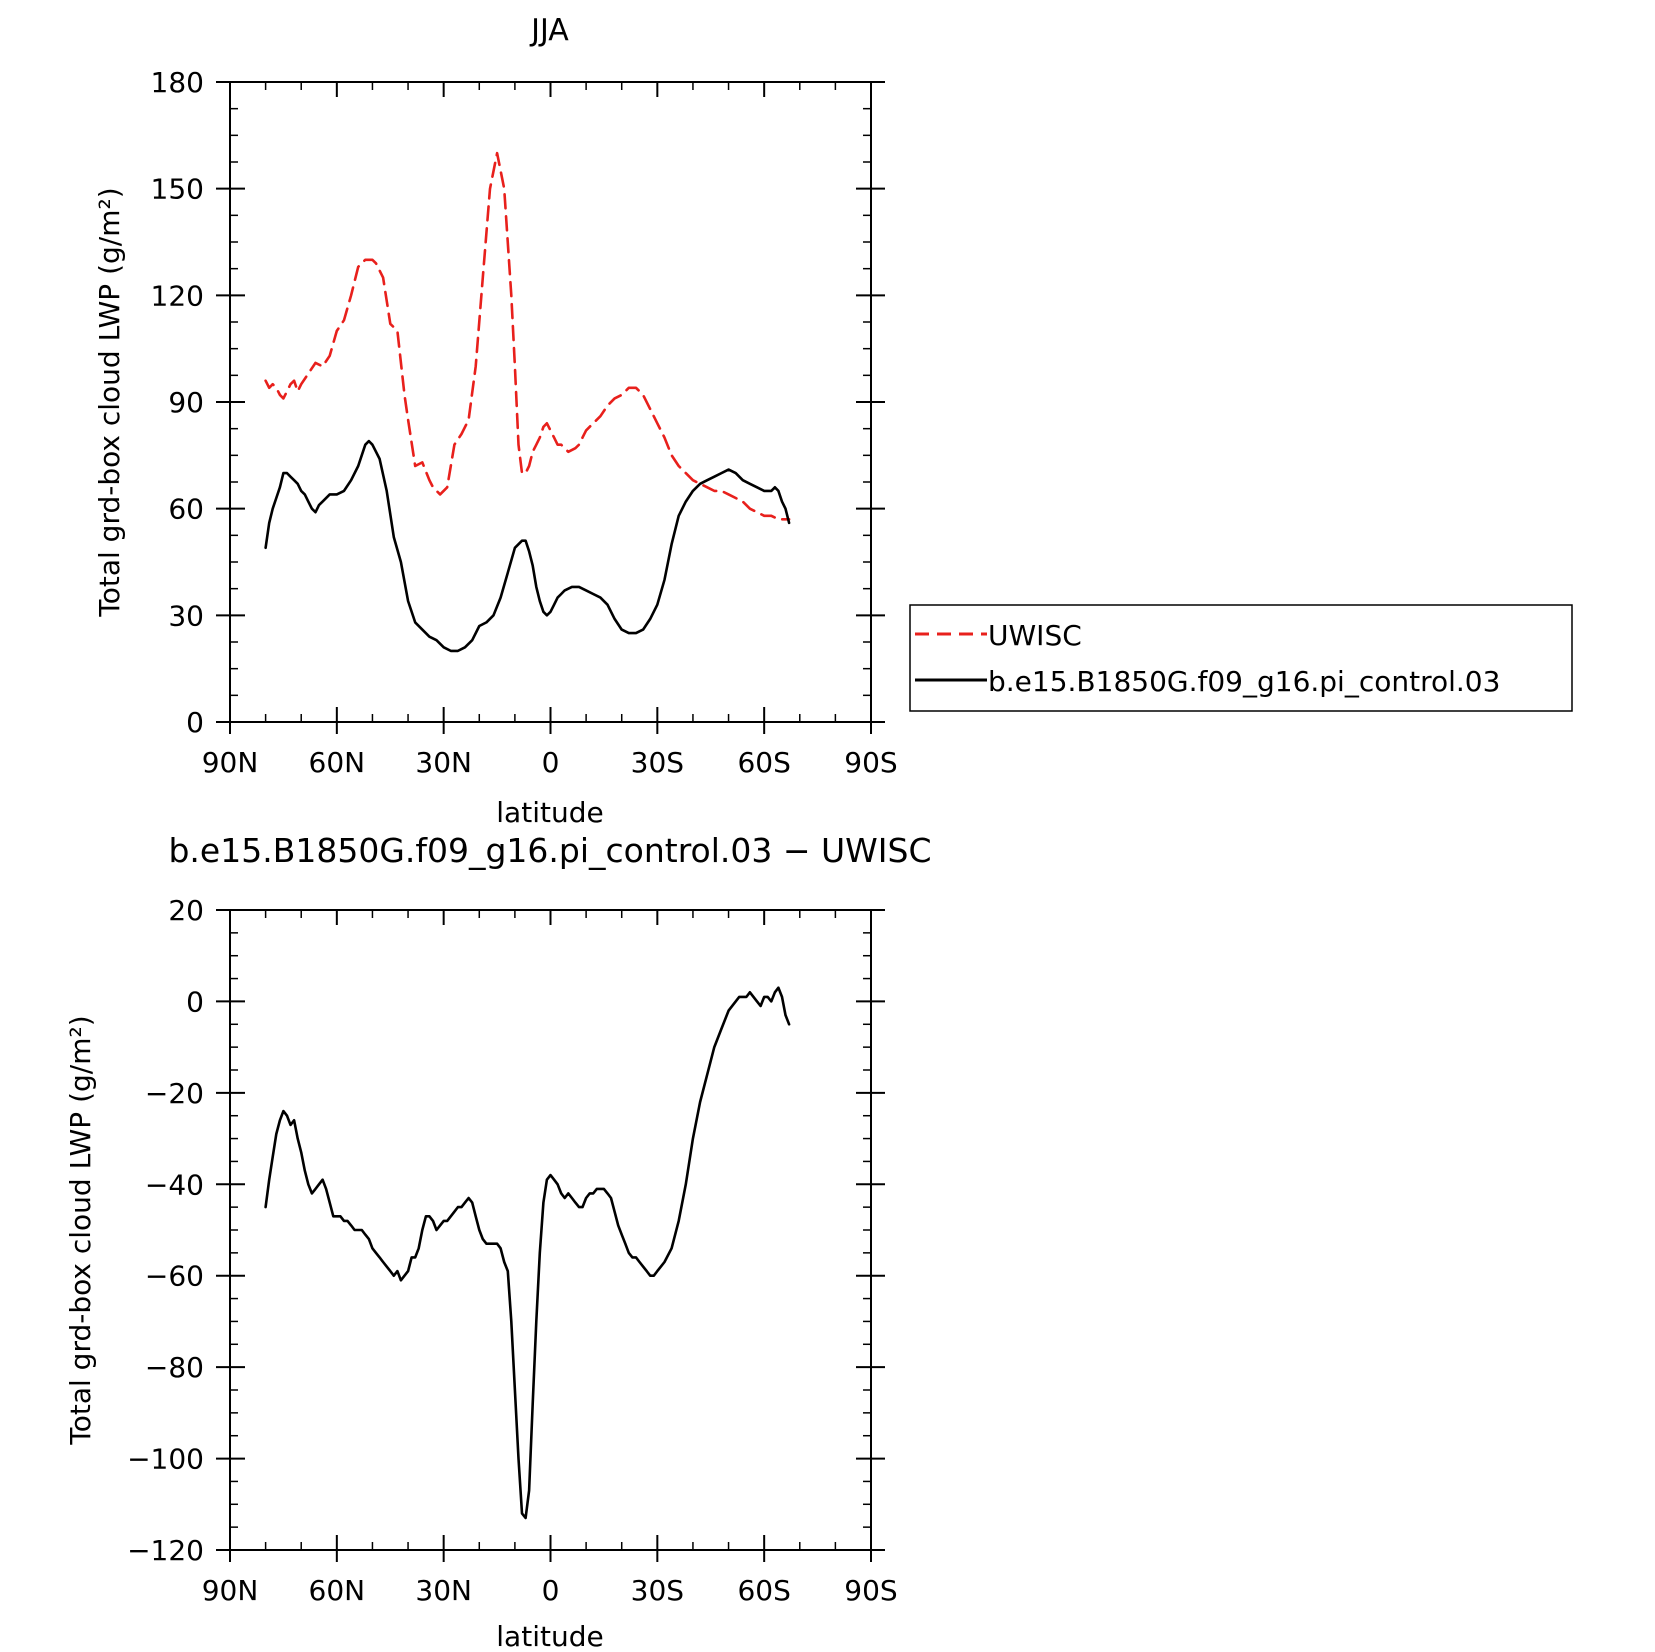  Describe the element at coordinates (177, 295) in the screenshot. I see `panel1-y-tick-label: 120` at that location.